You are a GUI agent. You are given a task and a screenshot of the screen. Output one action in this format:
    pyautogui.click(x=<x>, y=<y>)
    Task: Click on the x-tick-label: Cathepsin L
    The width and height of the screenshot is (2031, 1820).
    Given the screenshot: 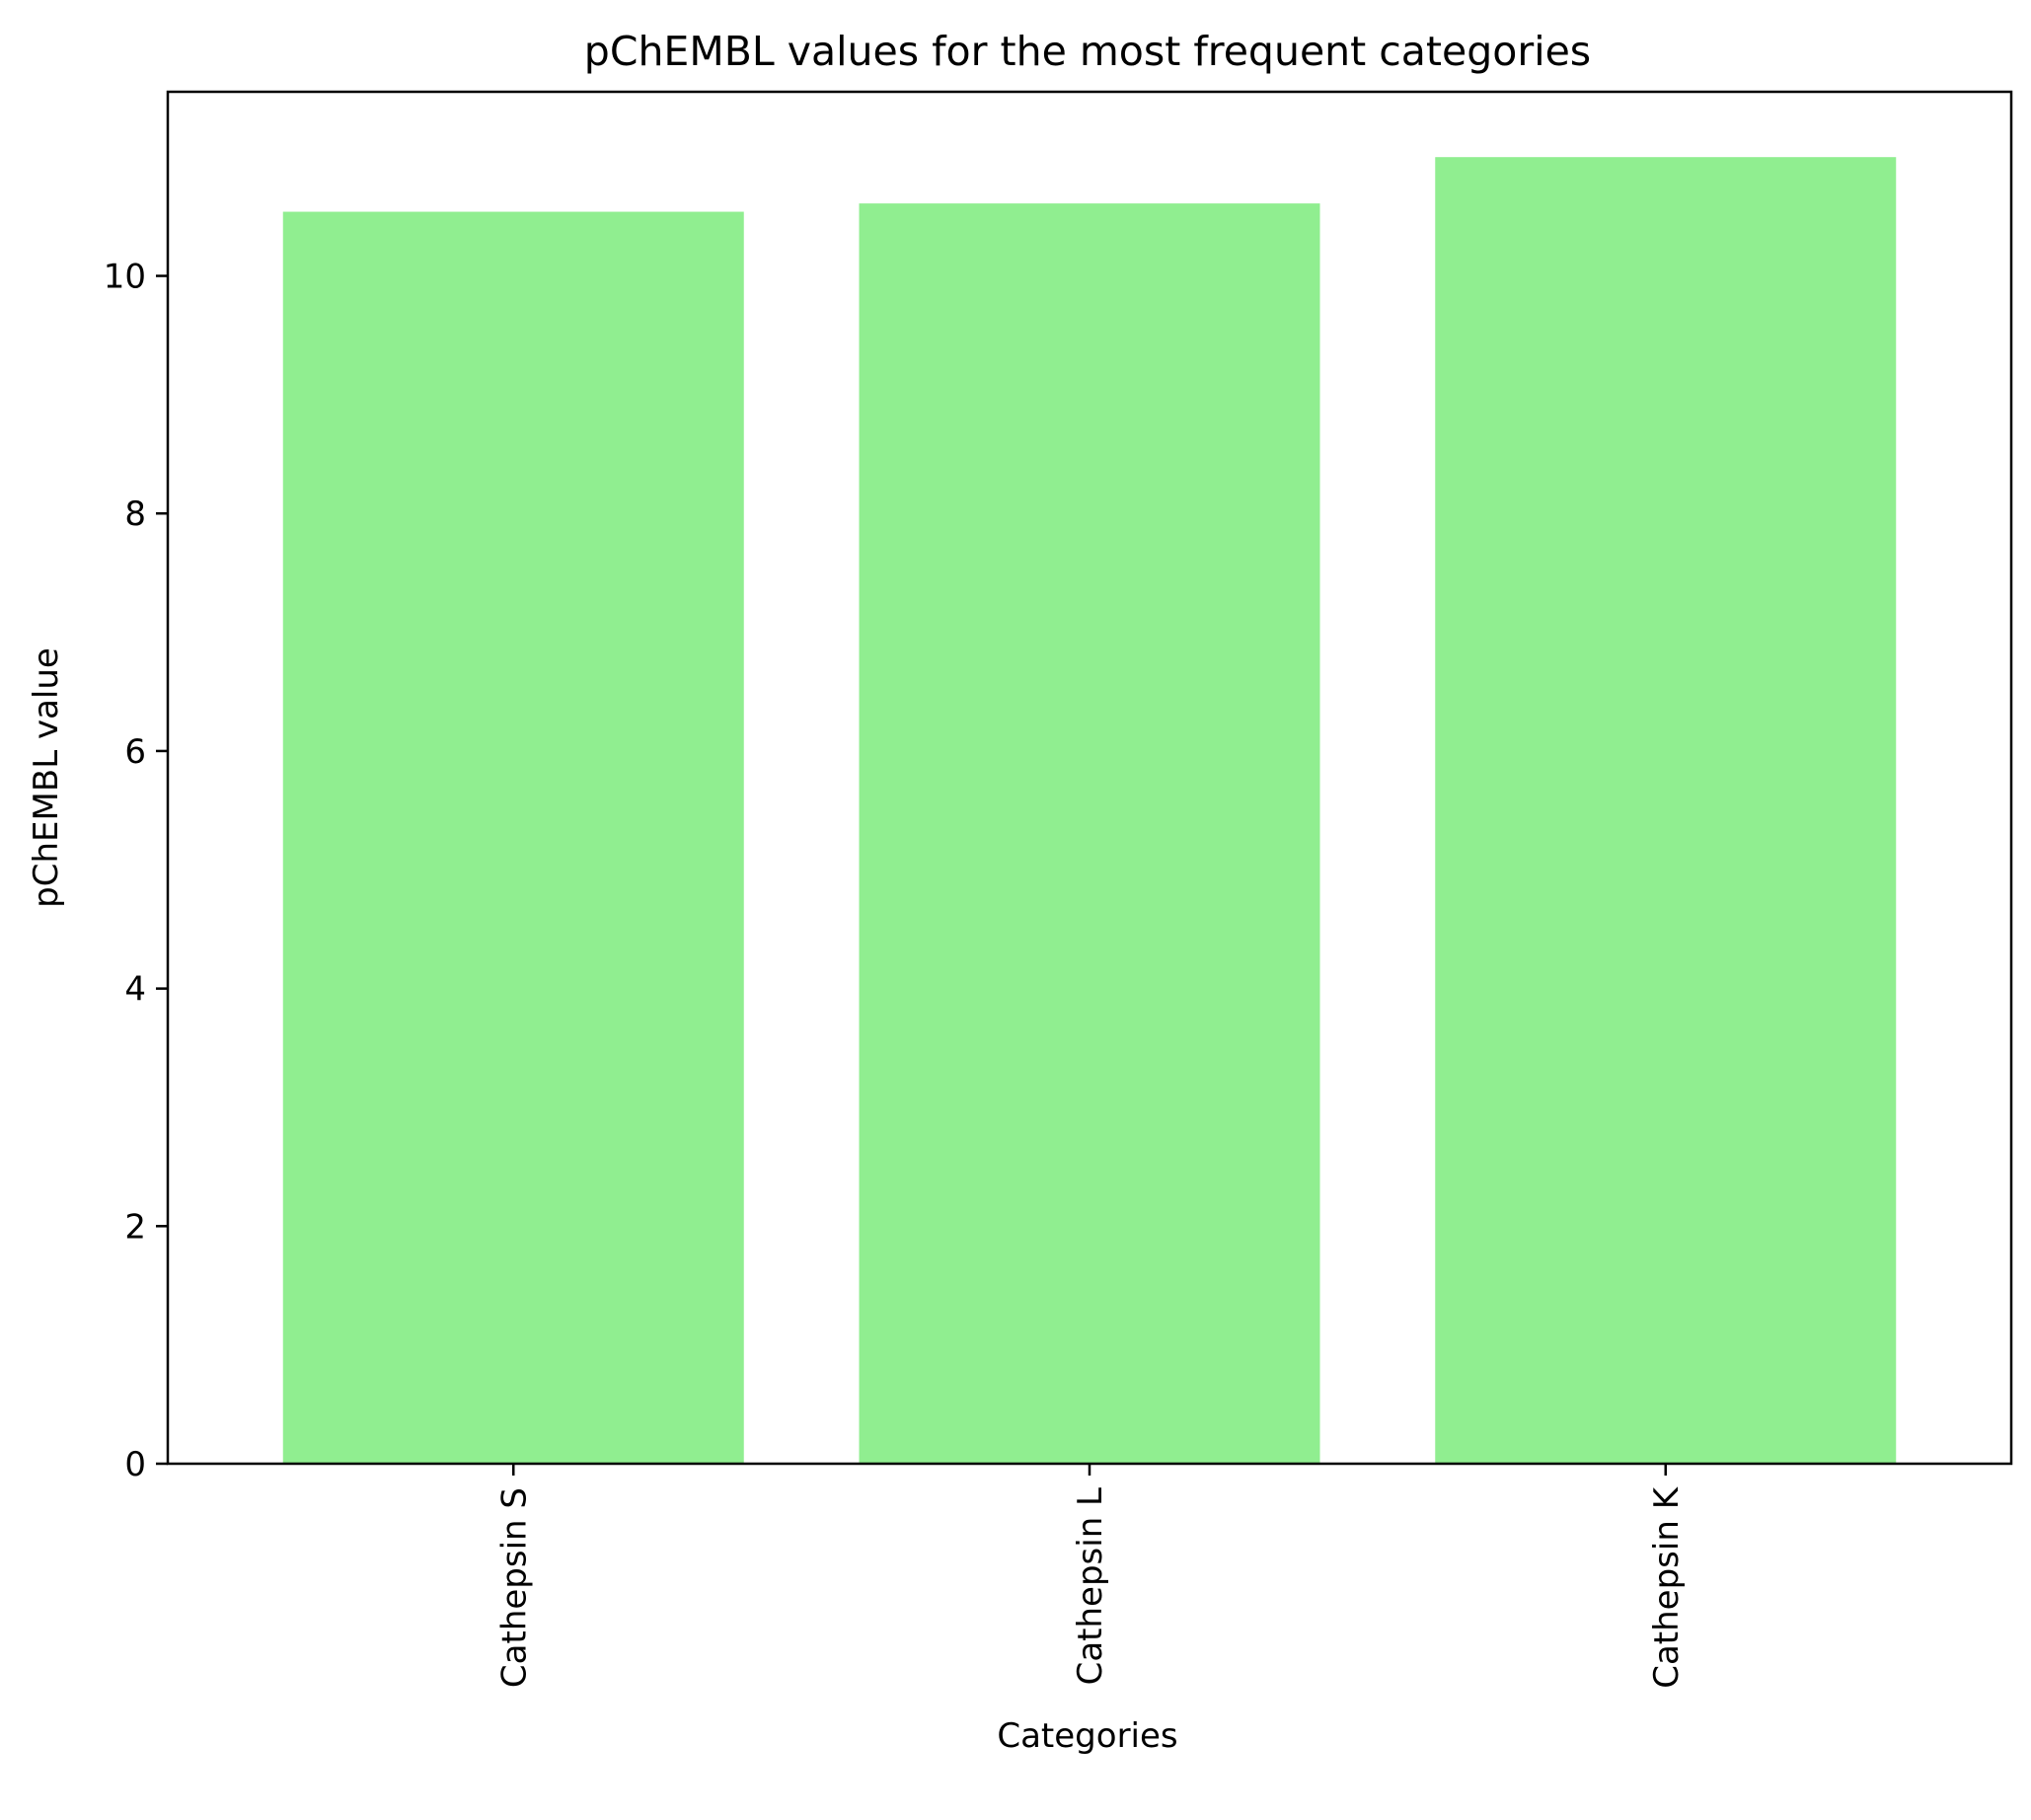 What is the action you would take?
    pyautogui.click(x=1090, y=1586)
    